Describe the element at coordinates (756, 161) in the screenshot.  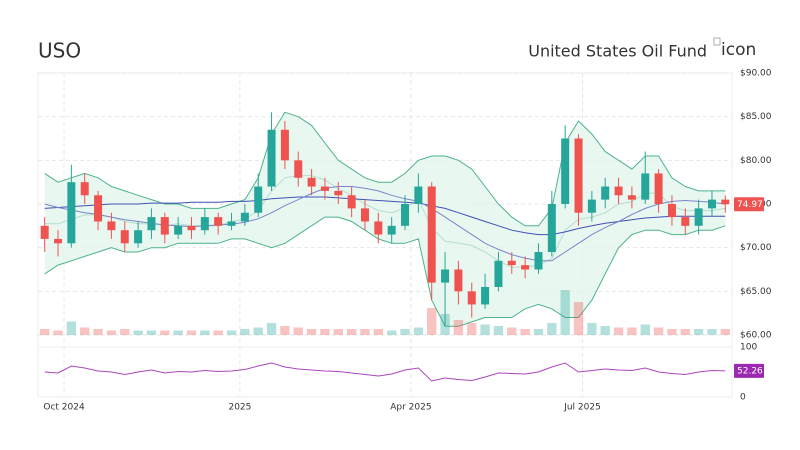
I see `y-tick-label: $80.00` at that location.